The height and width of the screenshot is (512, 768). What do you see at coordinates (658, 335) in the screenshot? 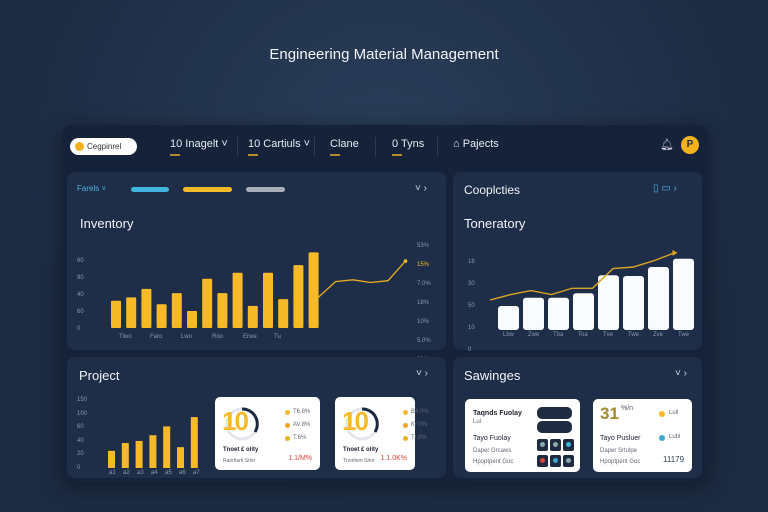
I see `x-tick: Zve` at bounding box center [658, 335].